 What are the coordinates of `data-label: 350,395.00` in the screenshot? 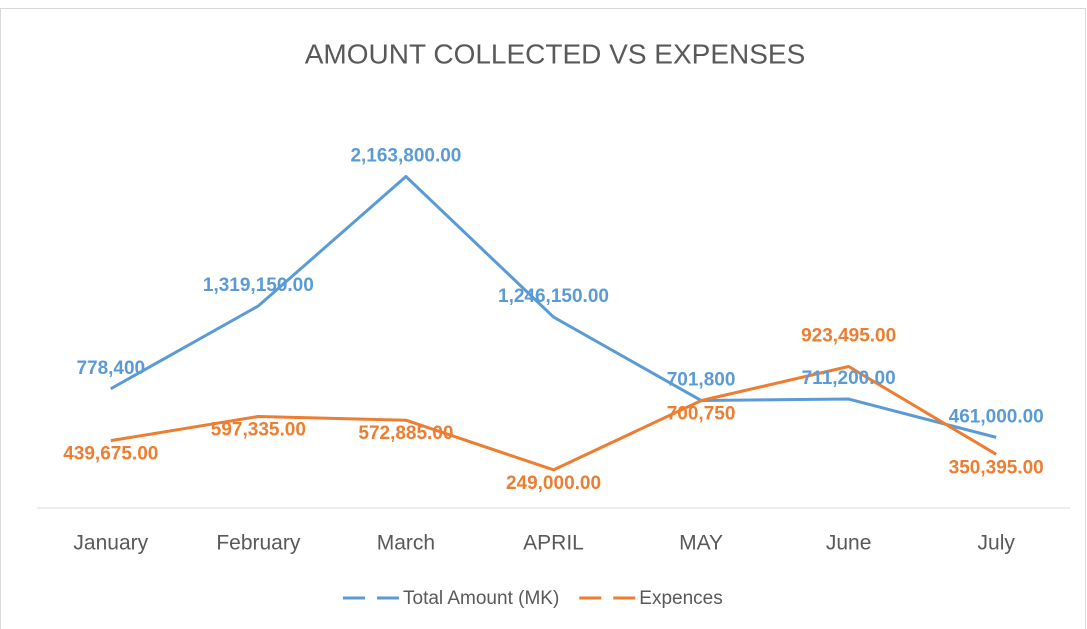 It's located at (996, 467).